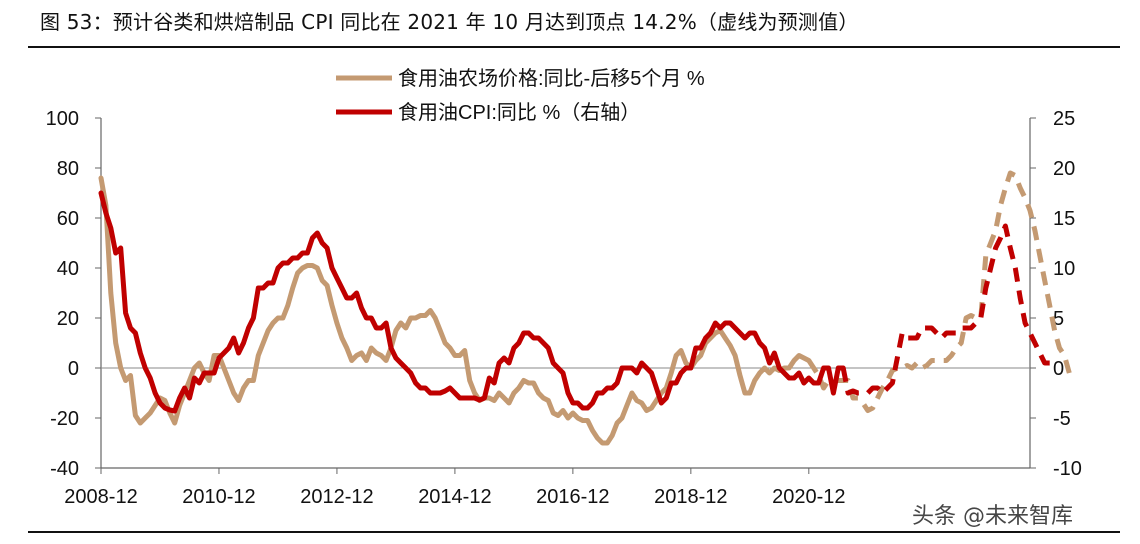  I want to click on source-watermark: 头条 @未来智库, so click(992, 516).